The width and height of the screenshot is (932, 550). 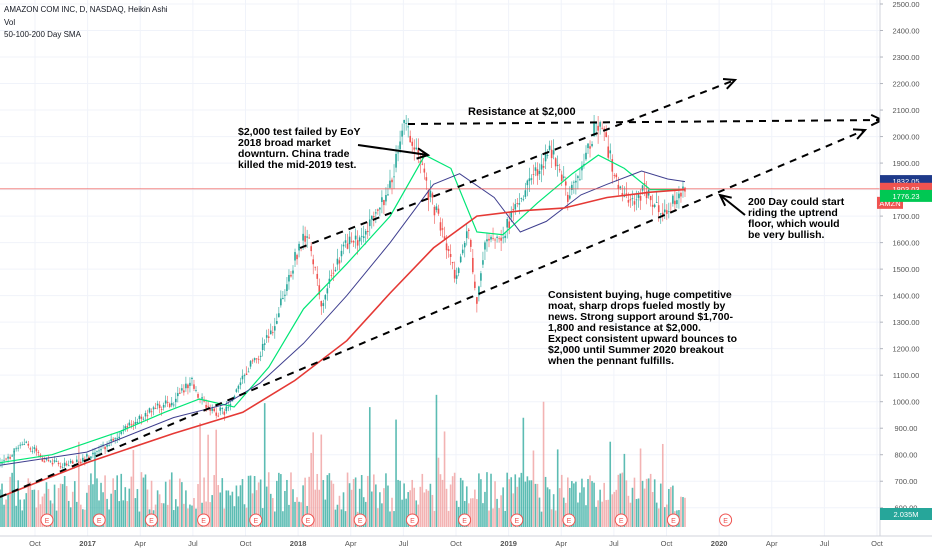 What do you see at coordinates (298, 543) in the screenshot?
I see `x-tick-label: 2018` at bounding box center [298, 543].